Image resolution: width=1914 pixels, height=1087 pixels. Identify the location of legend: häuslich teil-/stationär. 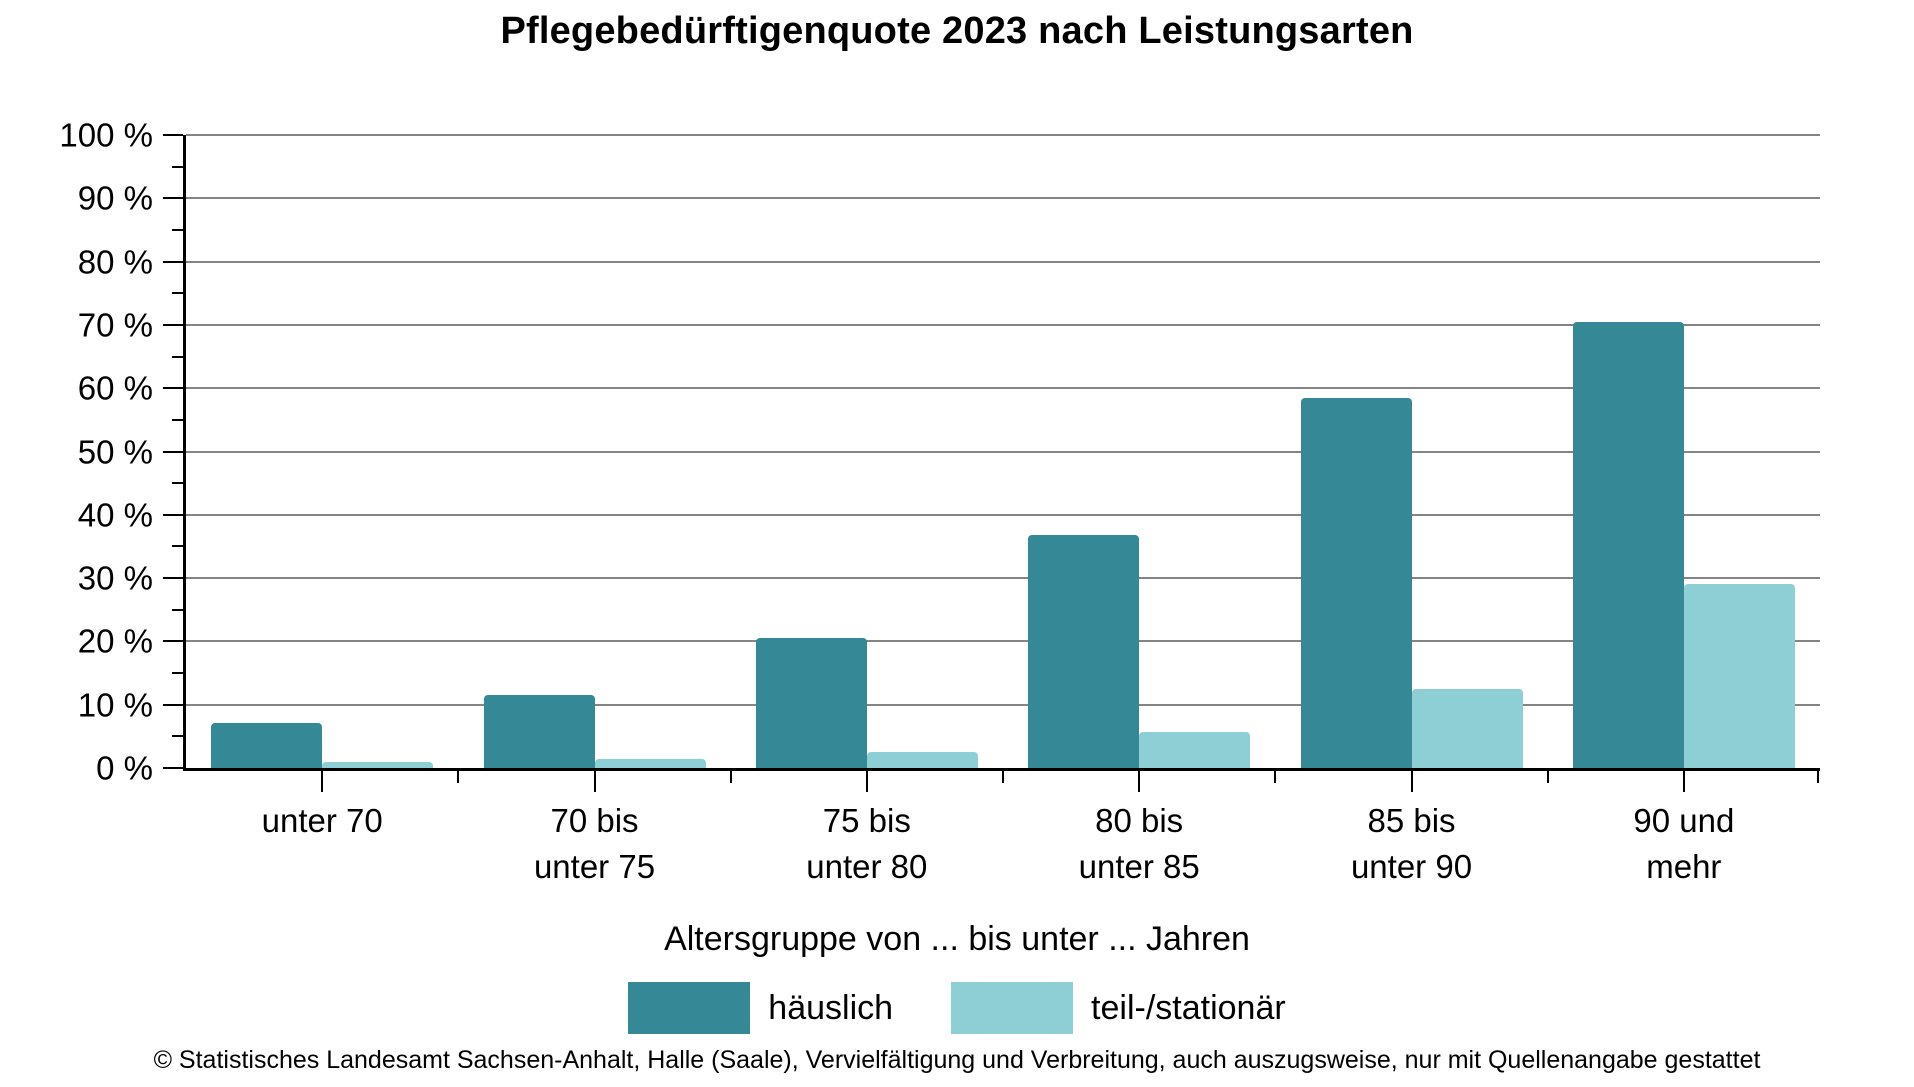
(957, 1008).